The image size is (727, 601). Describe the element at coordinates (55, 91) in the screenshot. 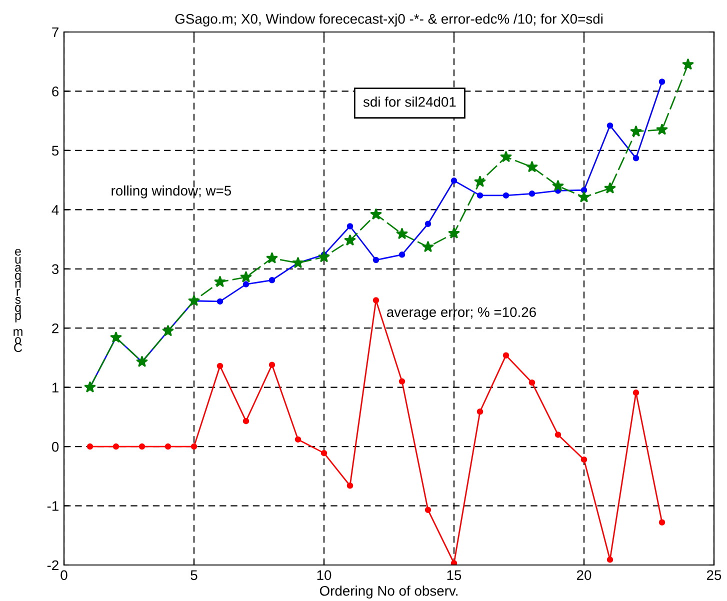

I see `y-tick-label: 6` at that location.